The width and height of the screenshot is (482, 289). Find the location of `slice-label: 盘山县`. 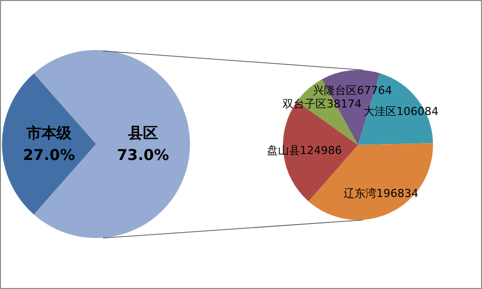

slice-label: 盘山县 is located at coordinates (283, 151).